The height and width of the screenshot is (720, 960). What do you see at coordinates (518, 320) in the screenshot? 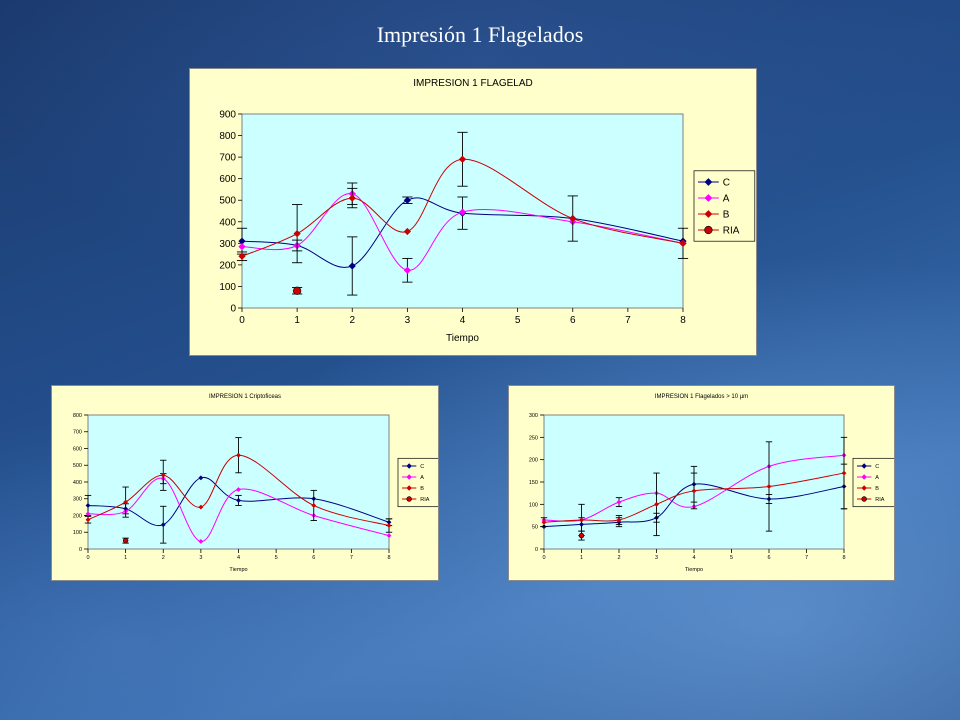
I see `chart-main-xtick-label: 5` at bounding box center [518, 320].